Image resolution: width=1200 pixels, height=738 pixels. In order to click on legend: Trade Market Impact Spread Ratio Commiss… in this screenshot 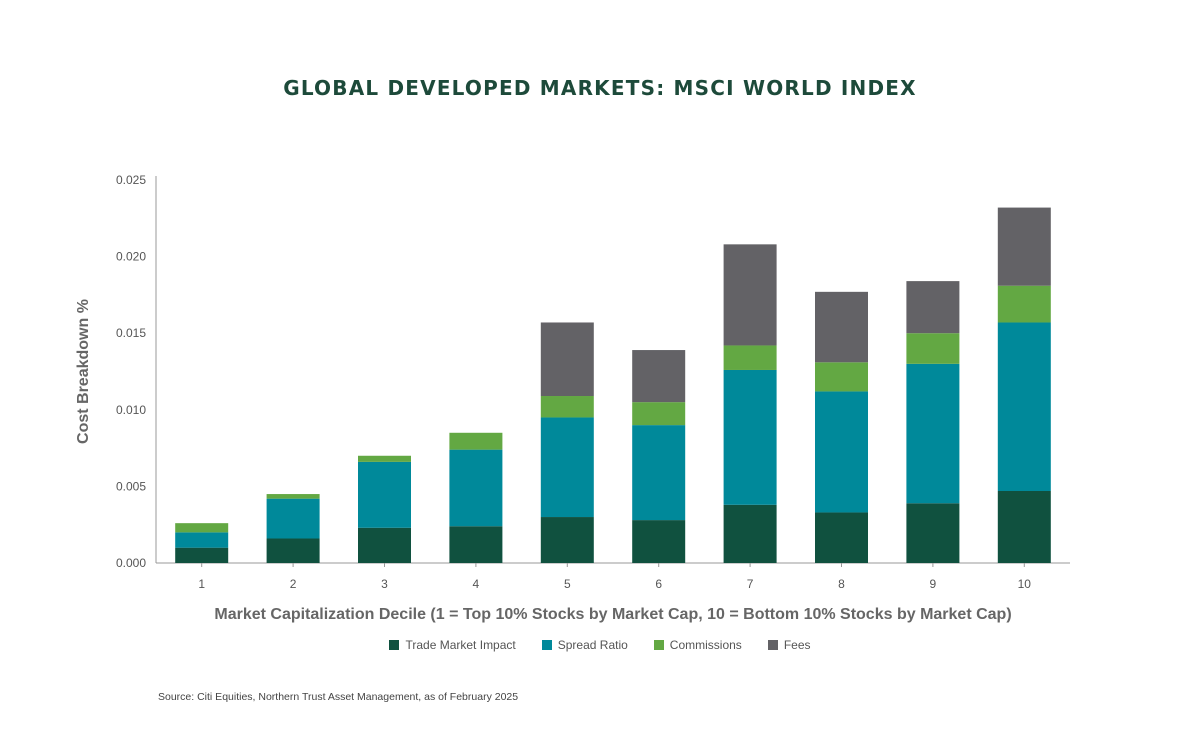, I will do `click(600, 645)`.